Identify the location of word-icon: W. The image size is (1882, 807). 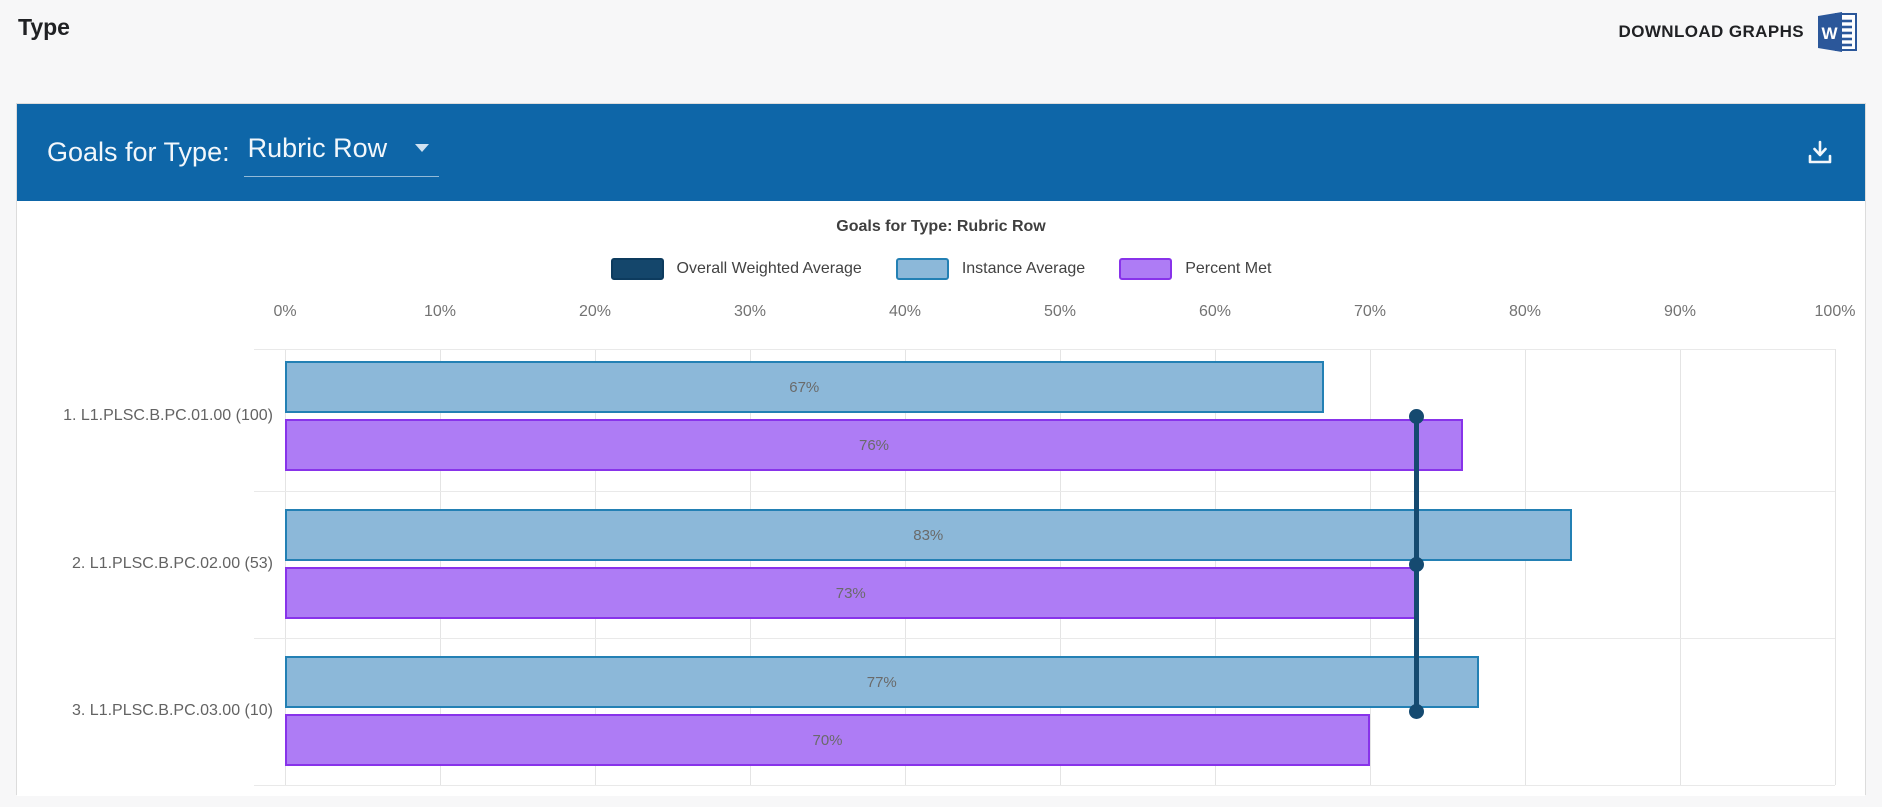
(1838, 32).